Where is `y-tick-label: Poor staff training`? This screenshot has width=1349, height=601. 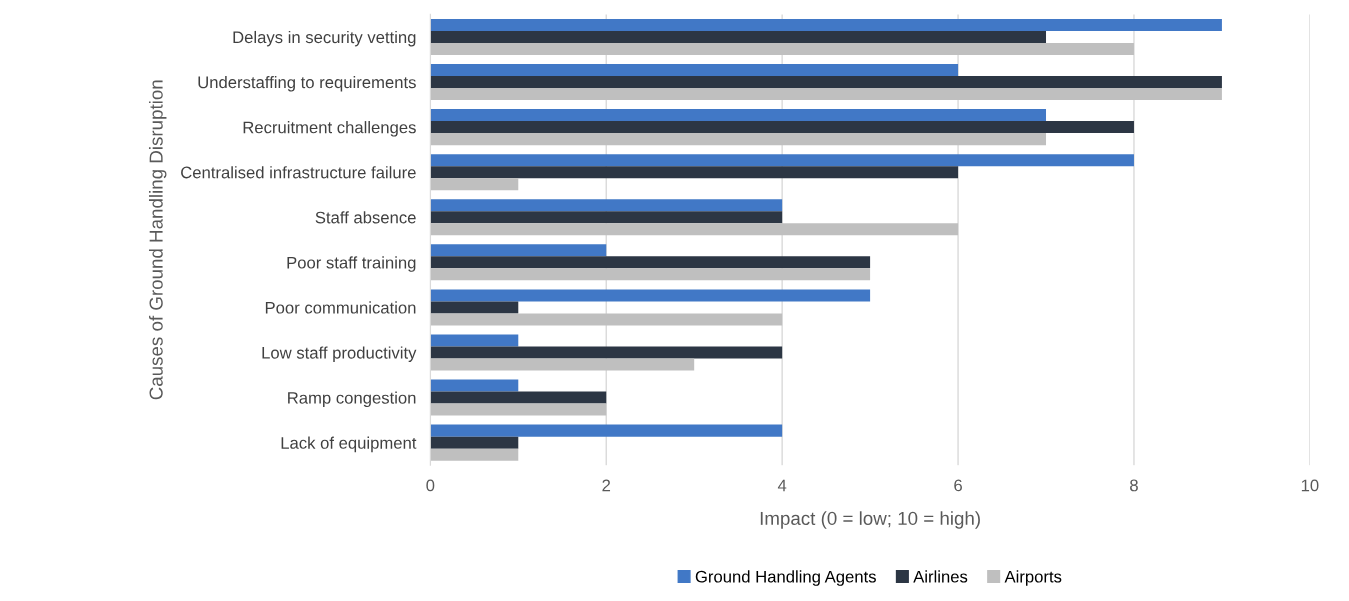
y-tick-label: Poor staff training is located at coordinates (351, 264).